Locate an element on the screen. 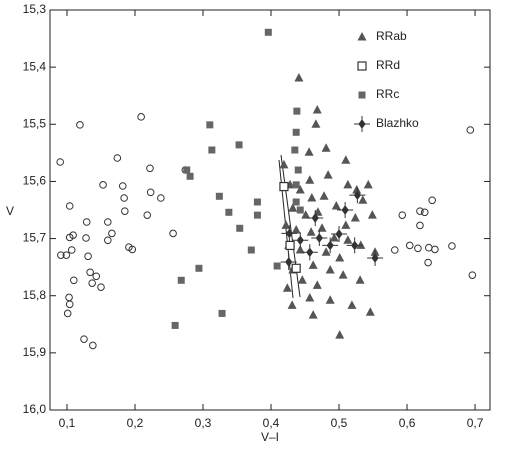  x-tick-label: 0,5 is located at coordinates (339, 423).